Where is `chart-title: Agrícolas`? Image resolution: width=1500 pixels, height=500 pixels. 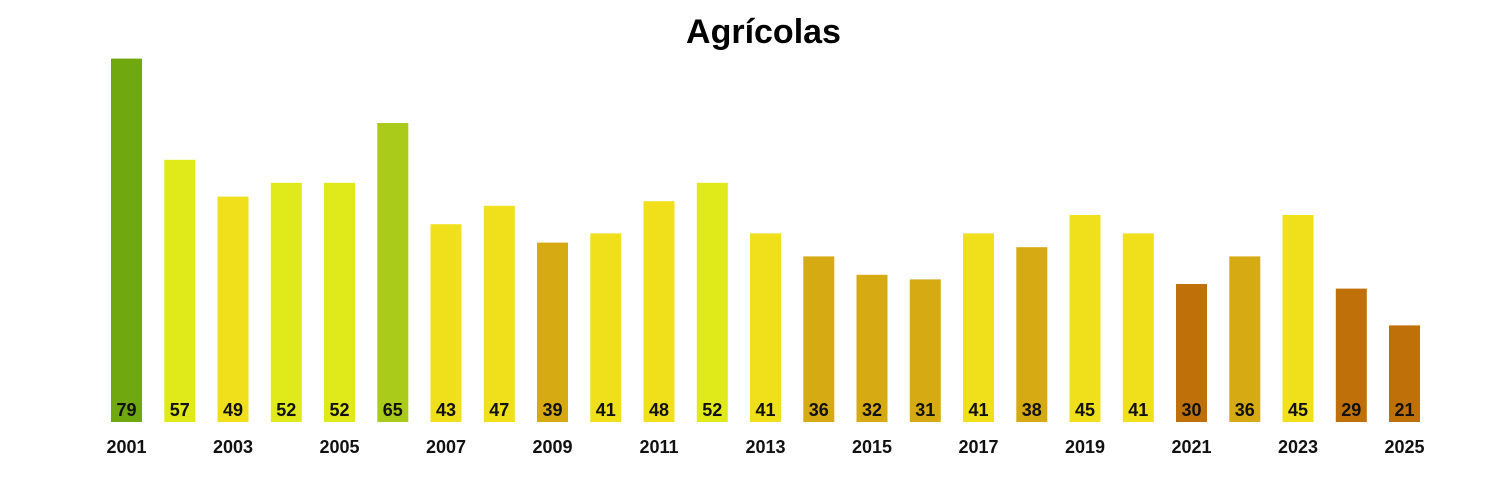
chart-title: Agrícolas is located at coordinates (763, 32).